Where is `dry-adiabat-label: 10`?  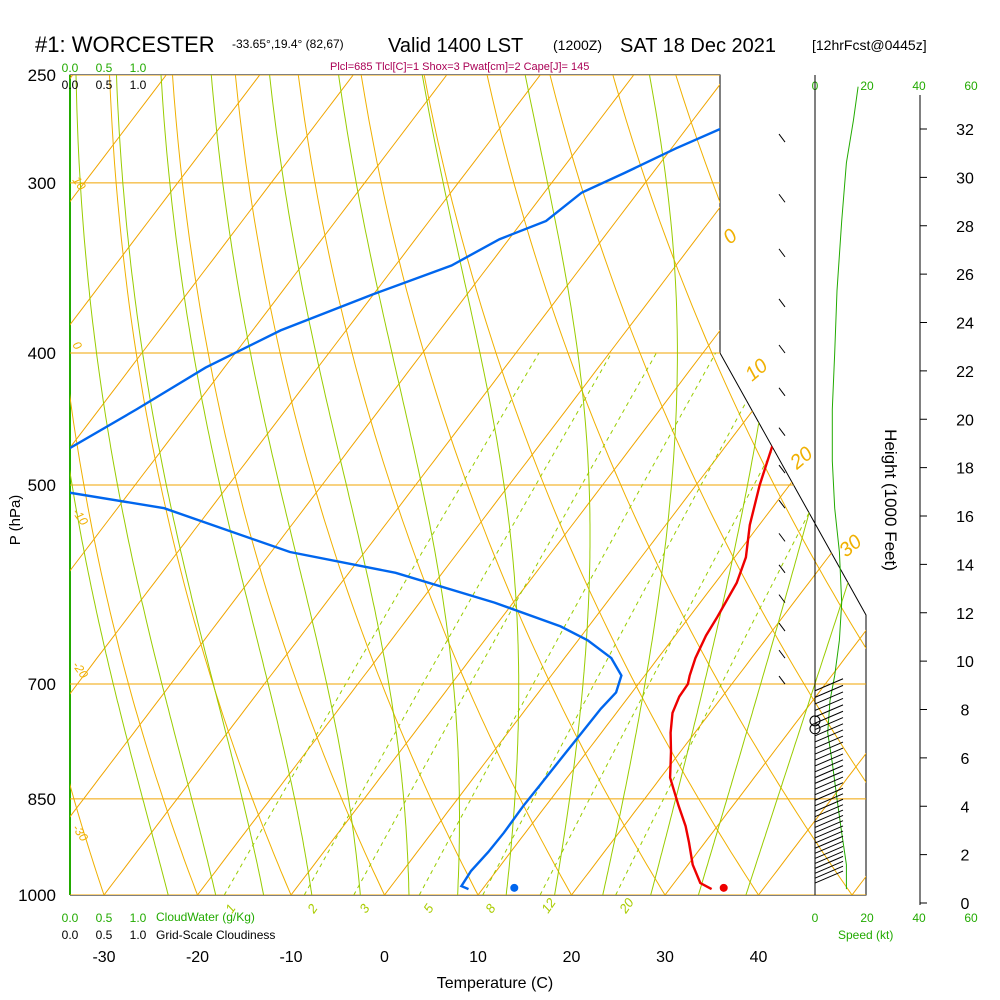 dry-adiabat-label: 10 is located at coordinates (756, 370).